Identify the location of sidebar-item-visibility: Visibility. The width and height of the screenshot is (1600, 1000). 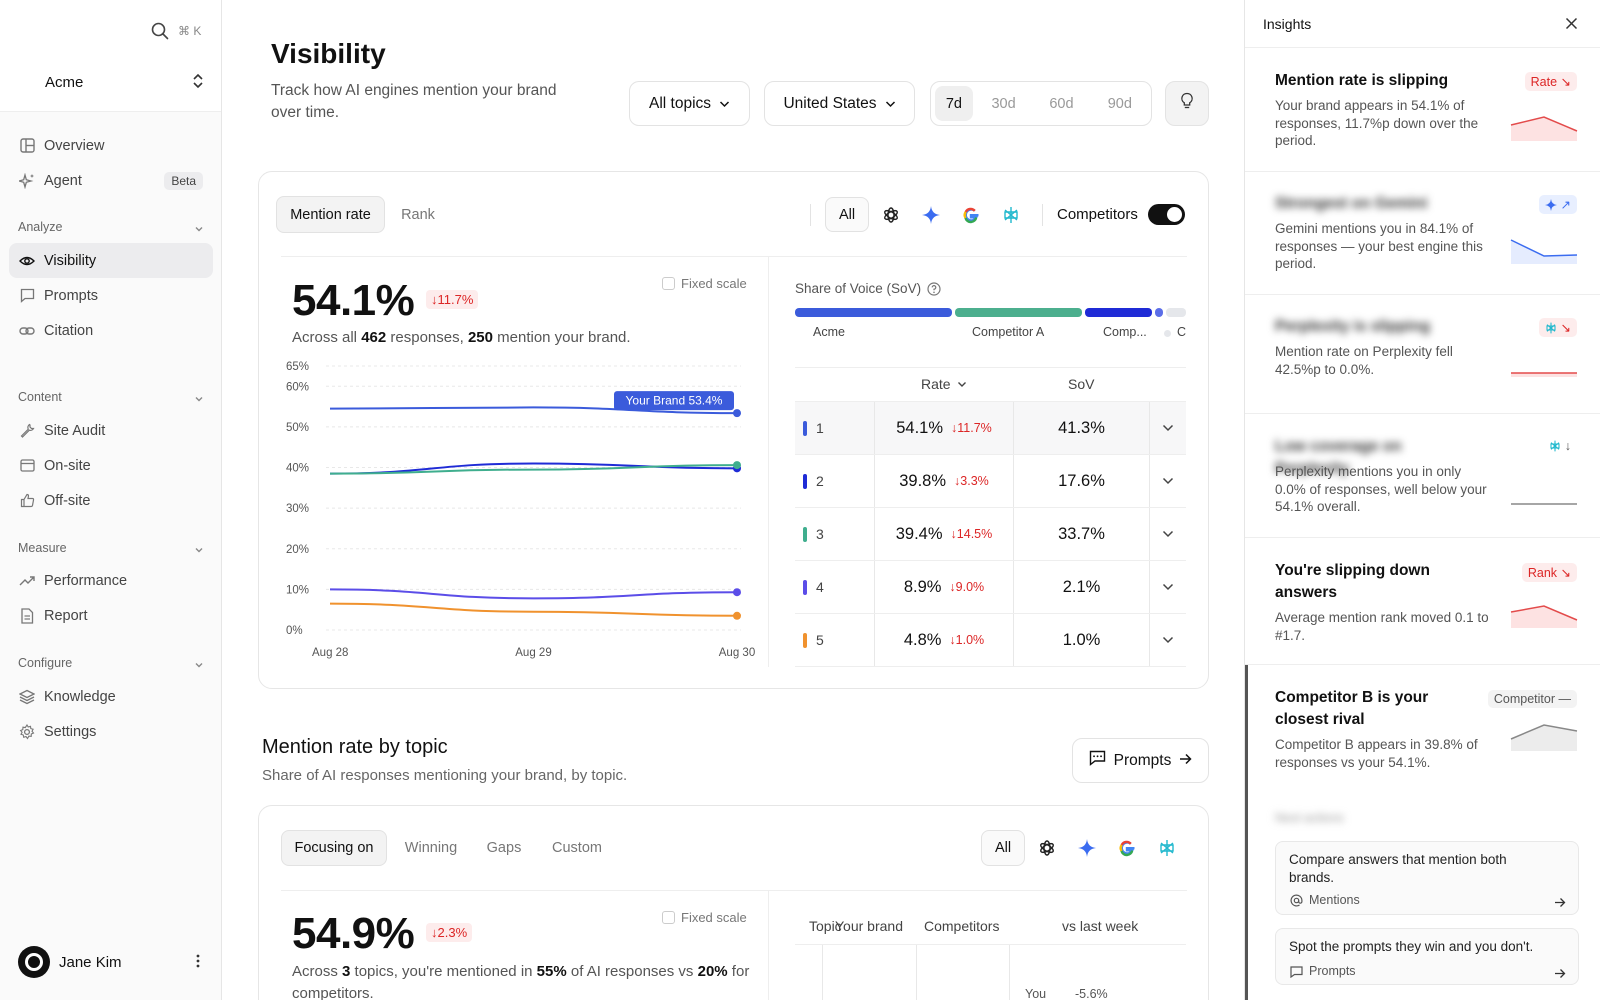
(111, 260).